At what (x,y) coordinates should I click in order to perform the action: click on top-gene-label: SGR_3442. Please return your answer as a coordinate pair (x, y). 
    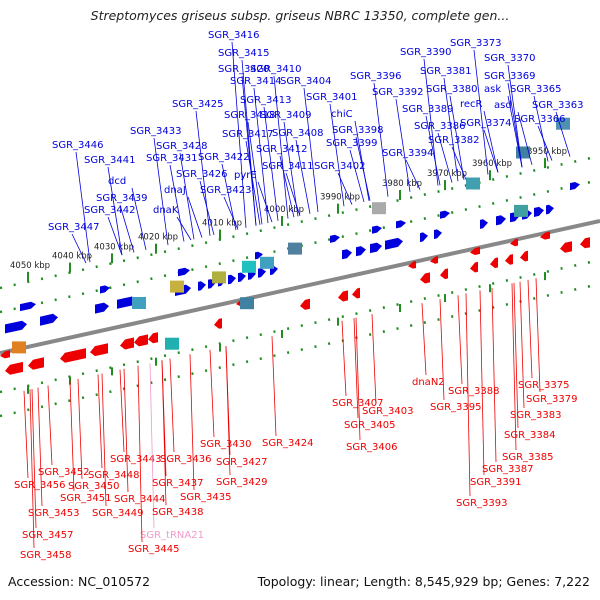
    Looking at the image, I should click on (110, 210).